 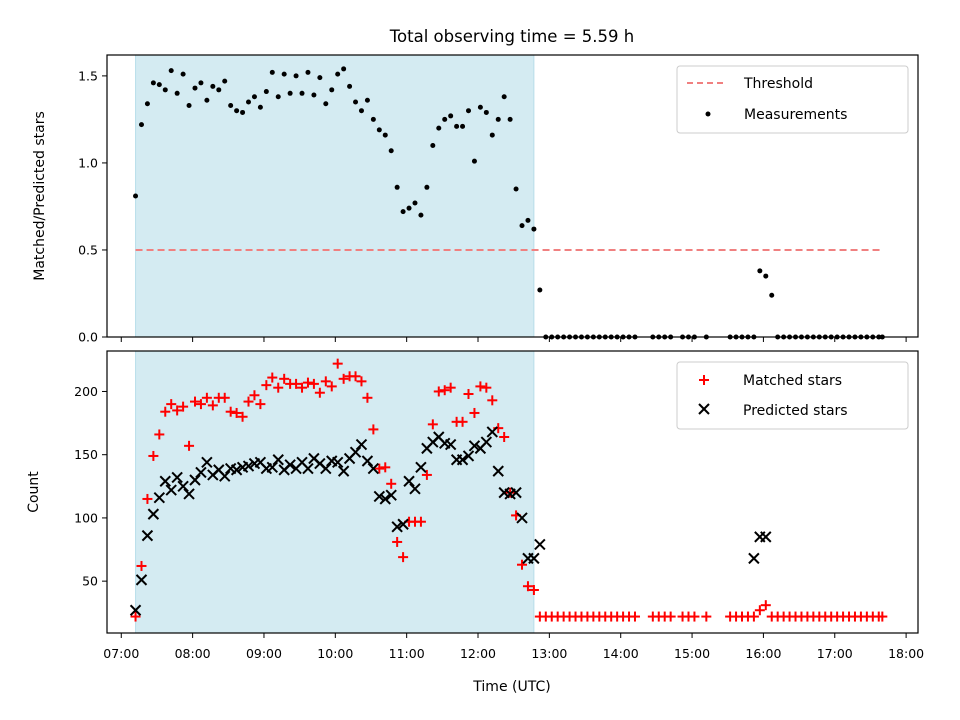 What do you see at coordinates (121, 653) in the screenshot?
I see `x-tick-label: 07:00` at bounding box center [121, 653].